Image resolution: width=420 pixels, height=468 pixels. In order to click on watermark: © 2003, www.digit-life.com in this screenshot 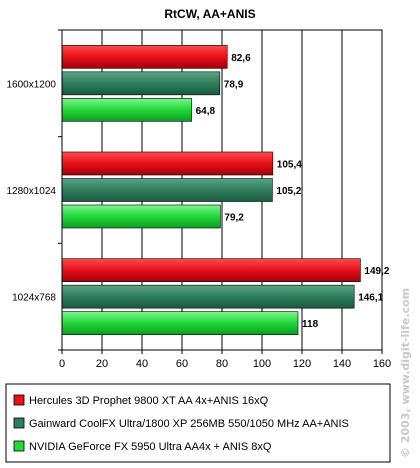, I will do `click(405, 373)`.